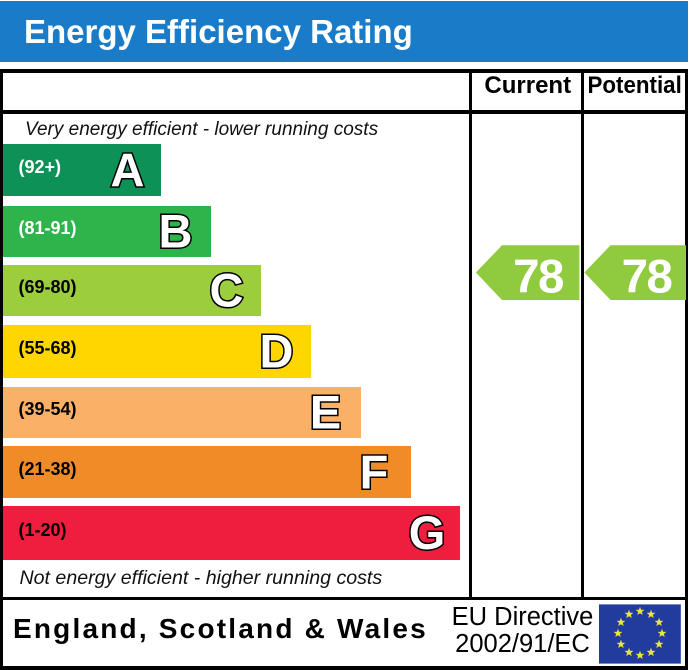 The image size is (693, 670). Describe the element at coordinates (277, 350) in the screenshot. I see `svg-text: D` at that location.